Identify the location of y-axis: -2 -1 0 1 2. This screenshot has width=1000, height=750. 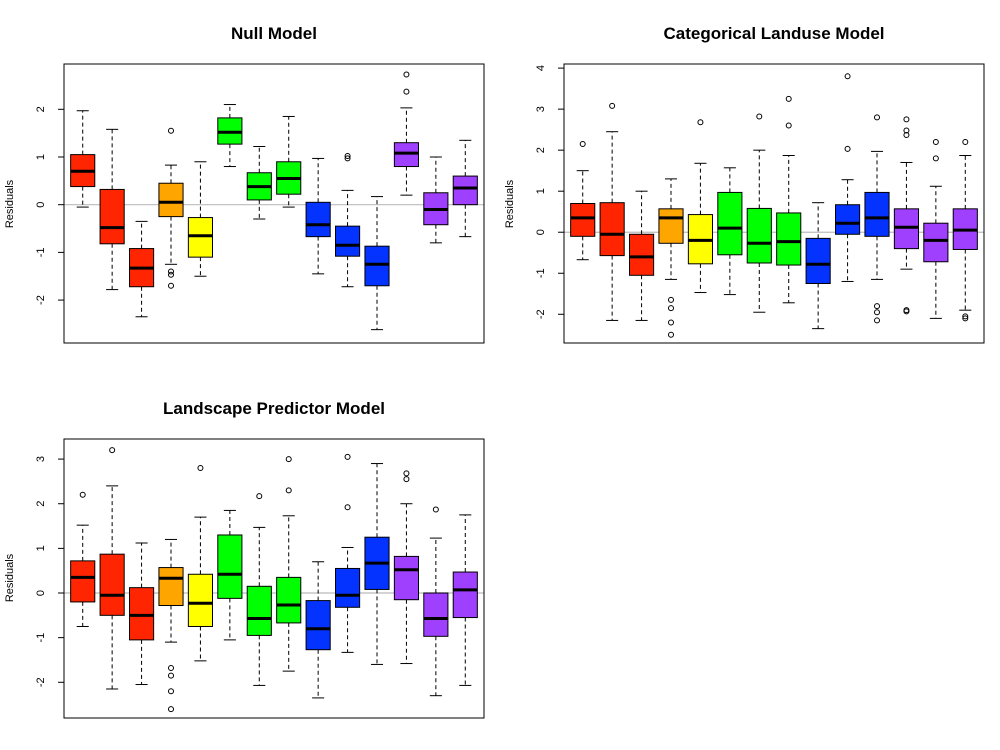
(49, 205).